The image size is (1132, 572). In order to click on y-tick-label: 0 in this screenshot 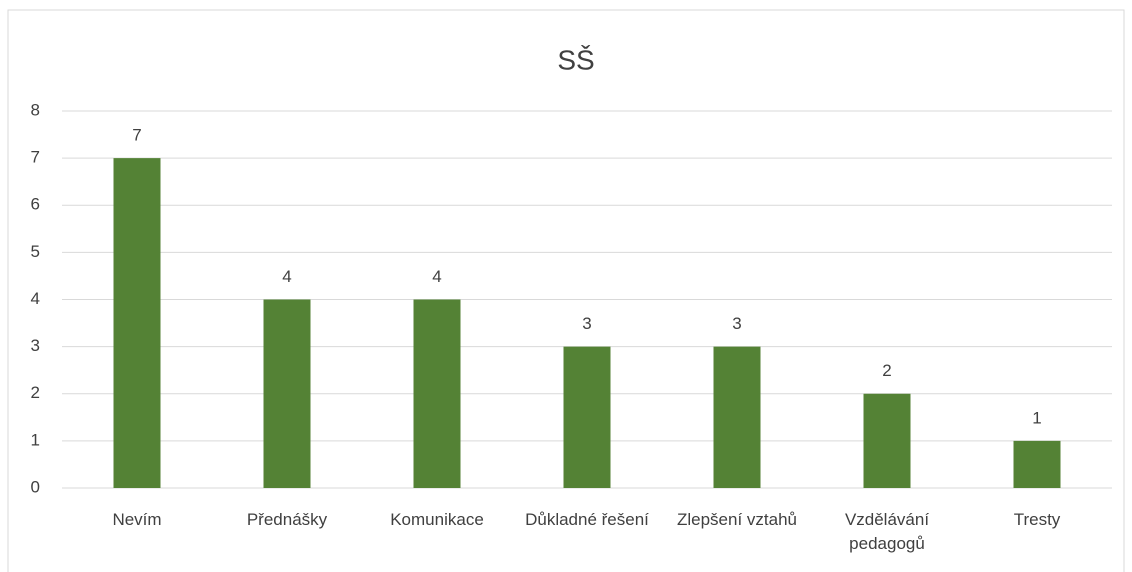, I will do `click(35, 486)`.